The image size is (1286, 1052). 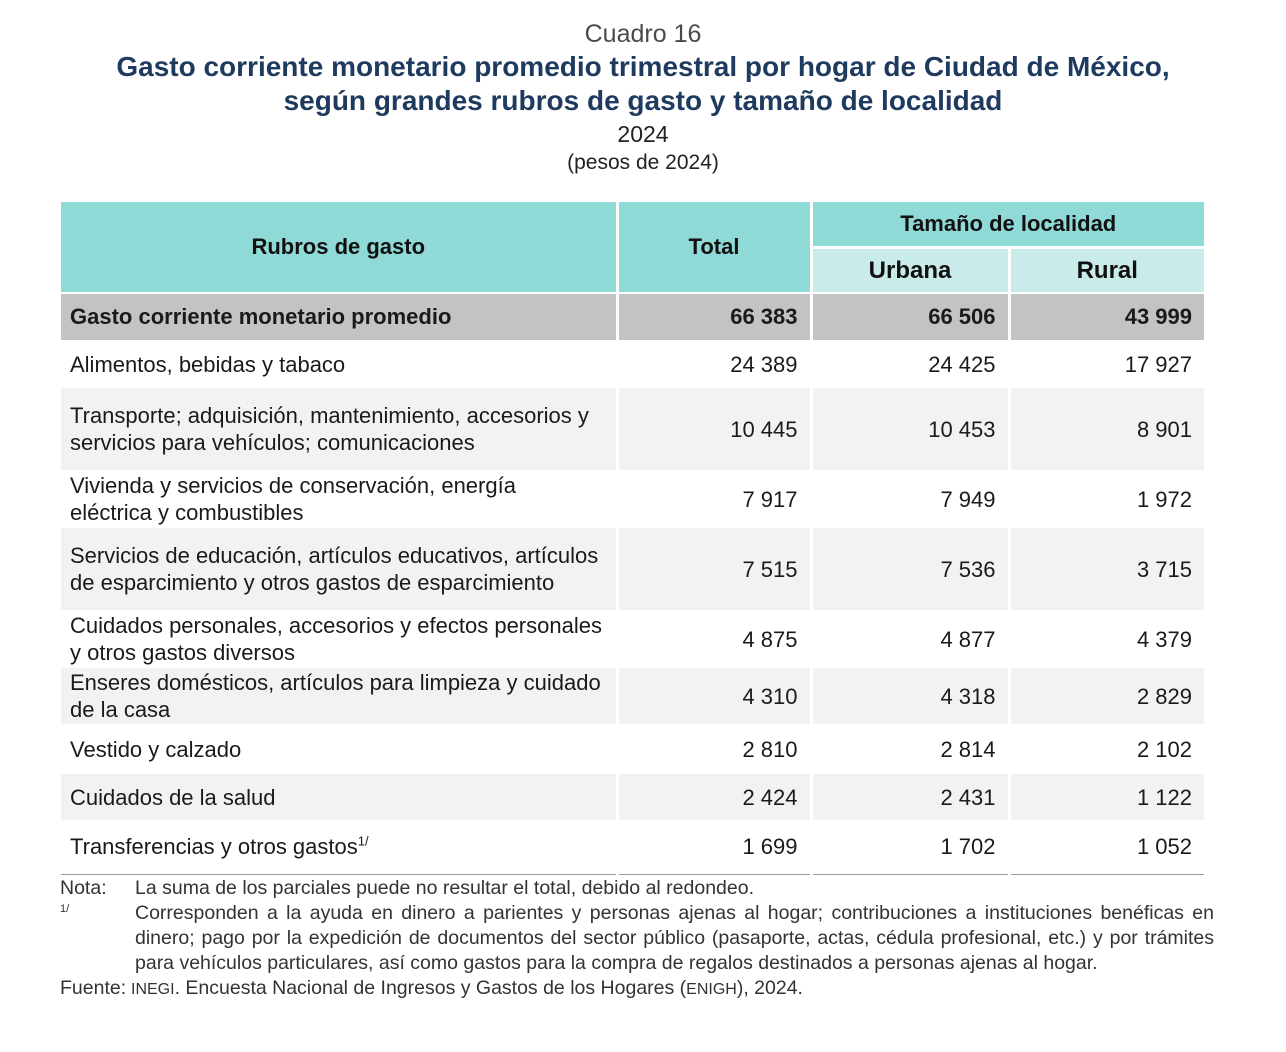 I want to click on header-rural: Rural, so click(x=1107, y=270).